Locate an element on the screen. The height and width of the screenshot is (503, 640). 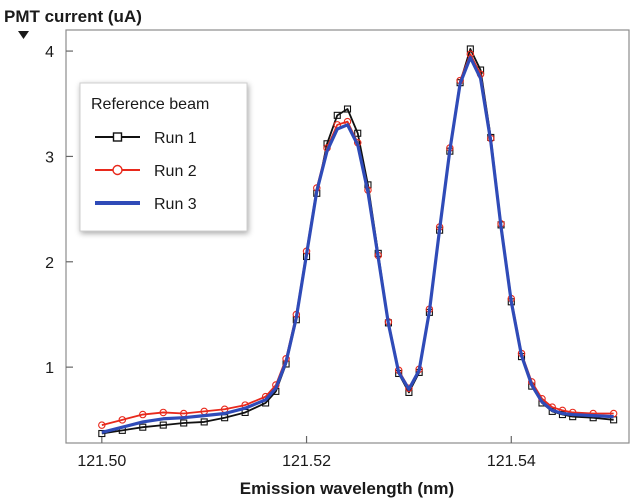
x-tick-label: 121.52 is located at coordinates (306, 461).